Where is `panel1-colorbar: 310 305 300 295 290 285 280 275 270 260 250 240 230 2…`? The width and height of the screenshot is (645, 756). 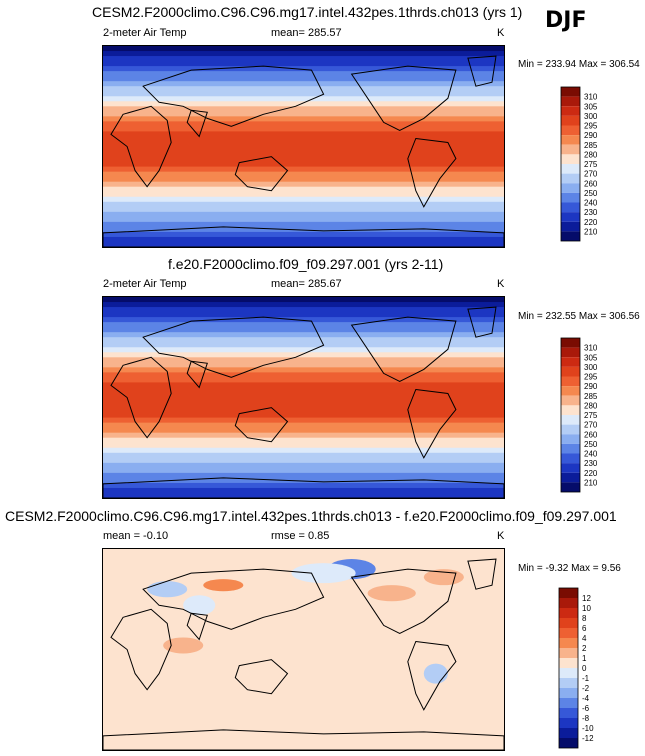
panel1-colorbar: 310 305 300 295 290 285 280 275 270 260 250 240 230 2… is located at coordinates (590, 164).